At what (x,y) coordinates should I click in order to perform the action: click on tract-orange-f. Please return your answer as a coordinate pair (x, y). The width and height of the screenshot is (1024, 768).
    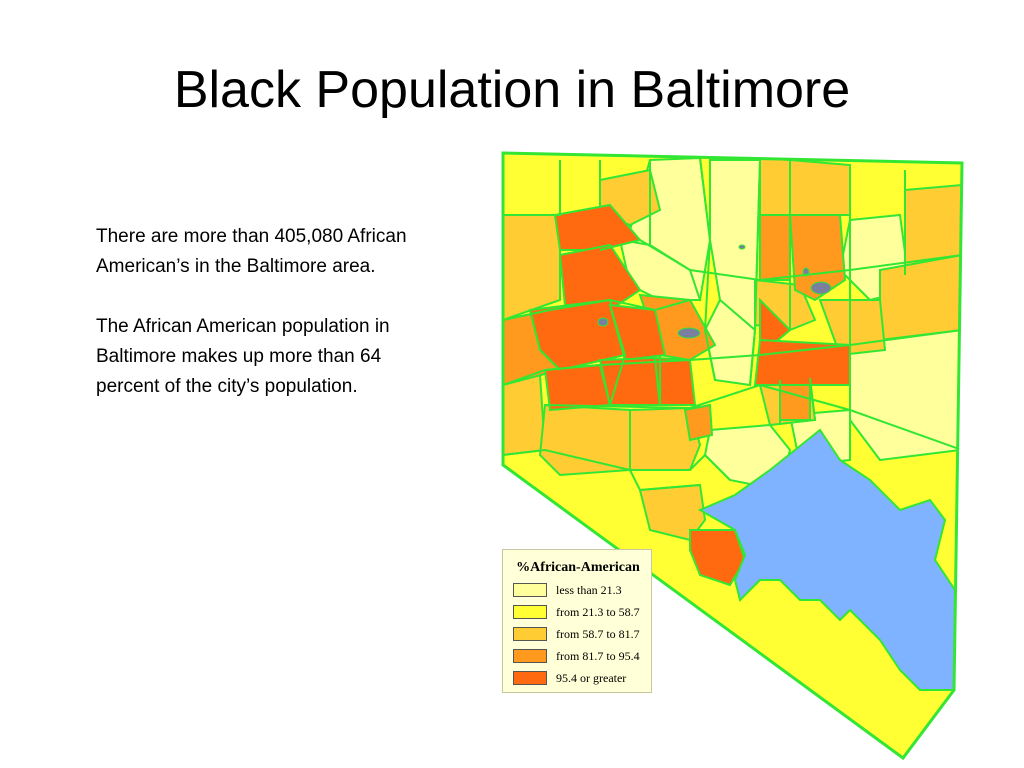
    Looking at the image, I should click on (698, 422).